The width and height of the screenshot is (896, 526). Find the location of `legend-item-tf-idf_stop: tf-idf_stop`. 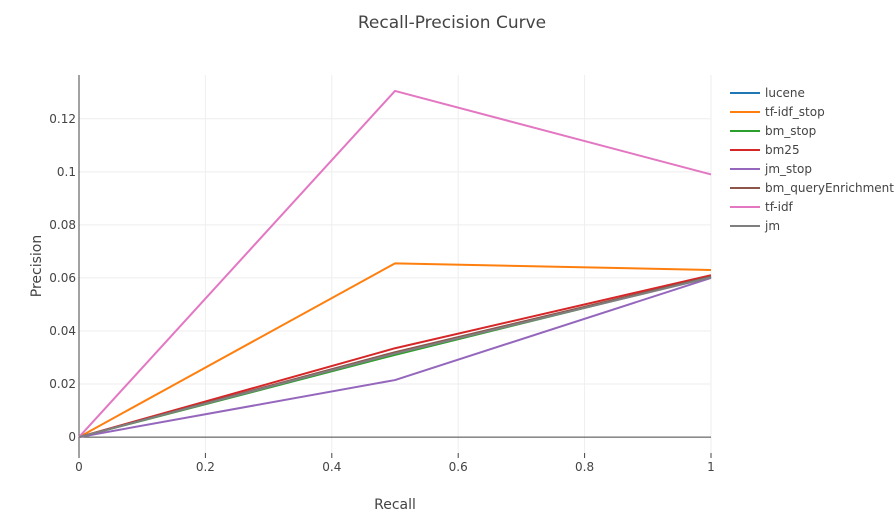

legend-item-tf-idf_stop: tf-idf_stop is located at coordinates (777, 112).